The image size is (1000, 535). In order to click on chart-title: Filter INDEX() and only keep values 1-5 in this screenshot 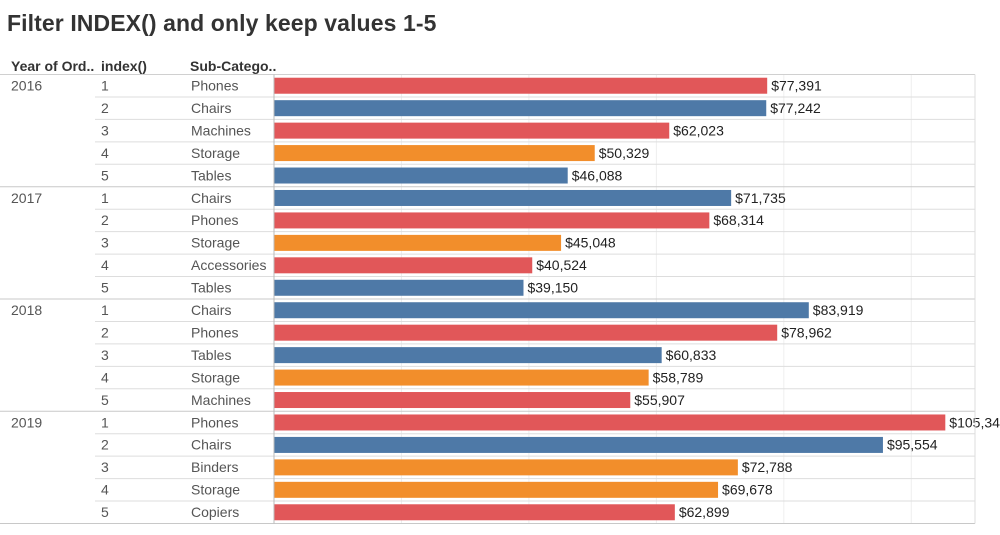, I will do `click(222, 23)`.